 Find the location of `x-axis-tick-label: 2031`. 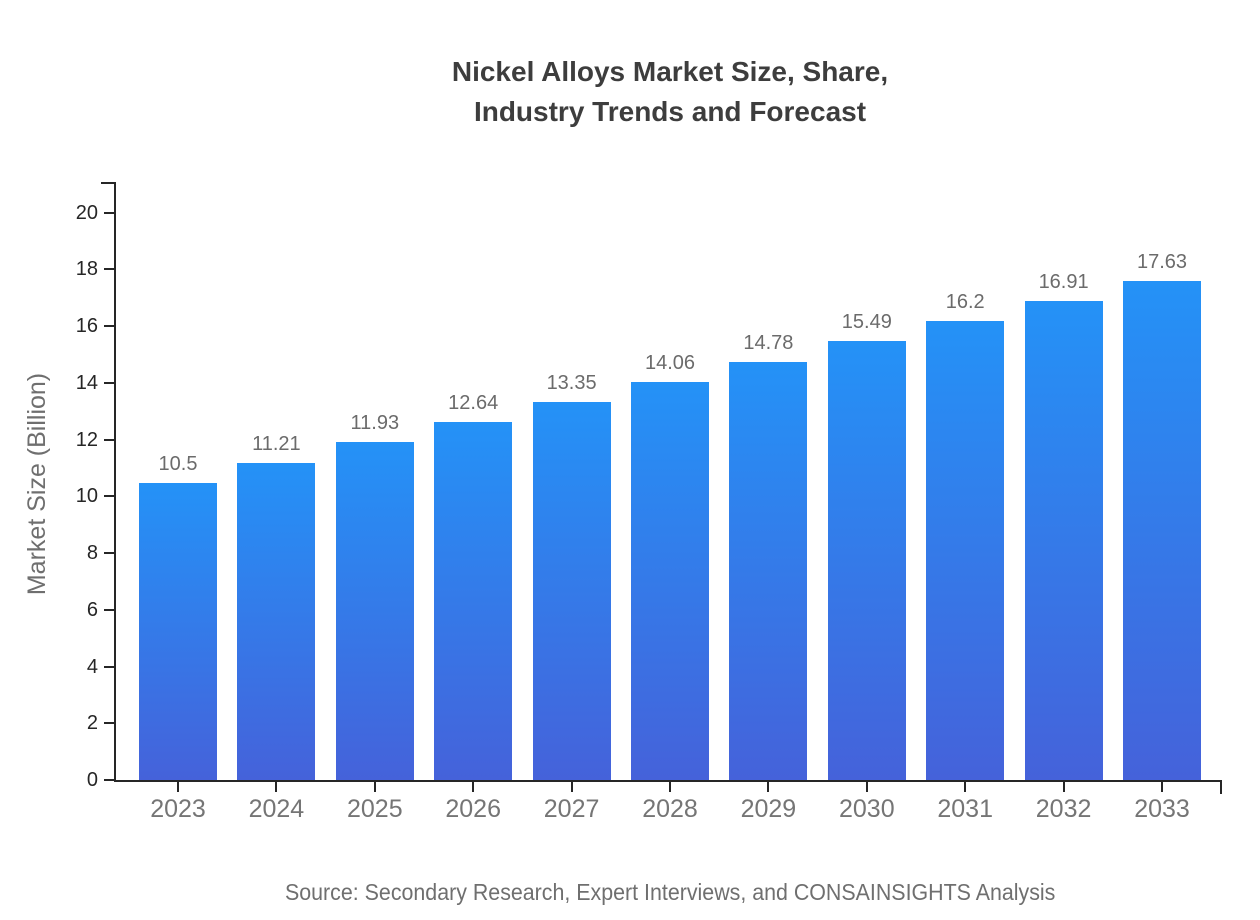

x-axis-tick-label: 2031 is located at coordinates (965, 809).